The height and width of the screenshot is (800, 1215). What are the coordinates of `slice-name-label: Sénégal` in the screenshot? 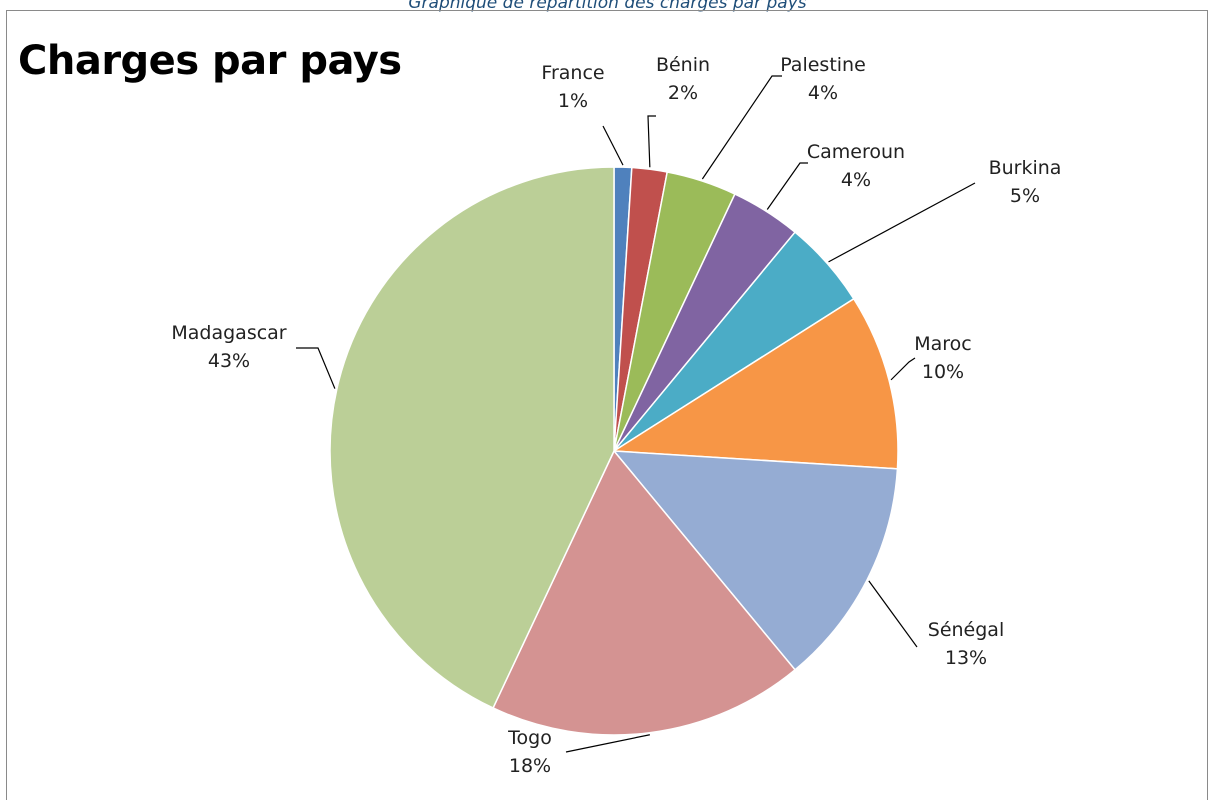 It's located at (966, 630).